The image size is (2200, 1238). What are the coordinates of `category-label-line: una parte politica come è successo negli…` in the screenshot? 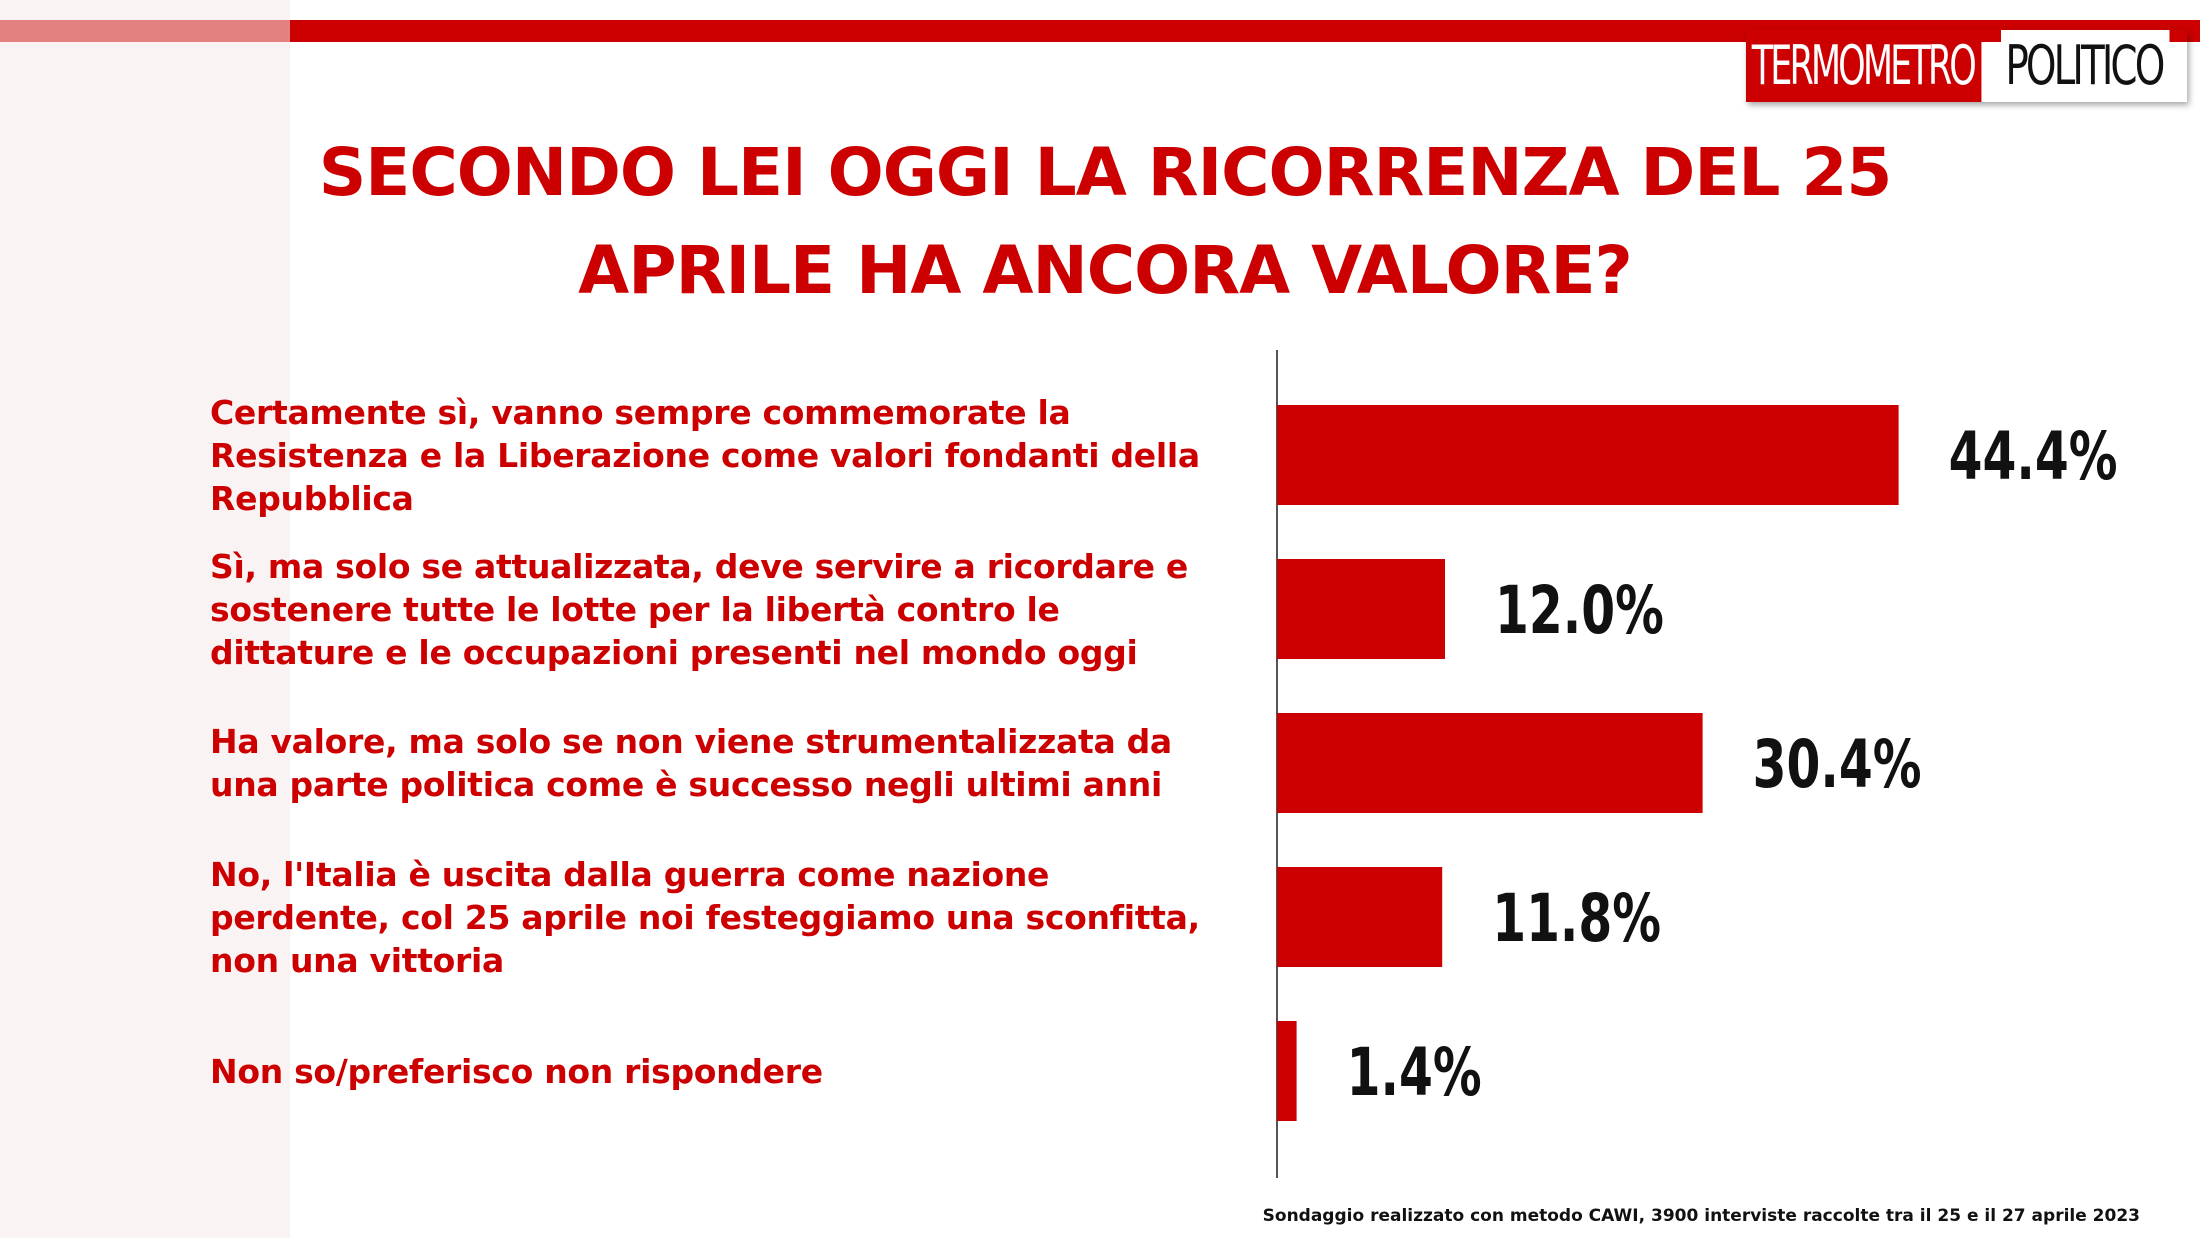 It's located at (686, 784).